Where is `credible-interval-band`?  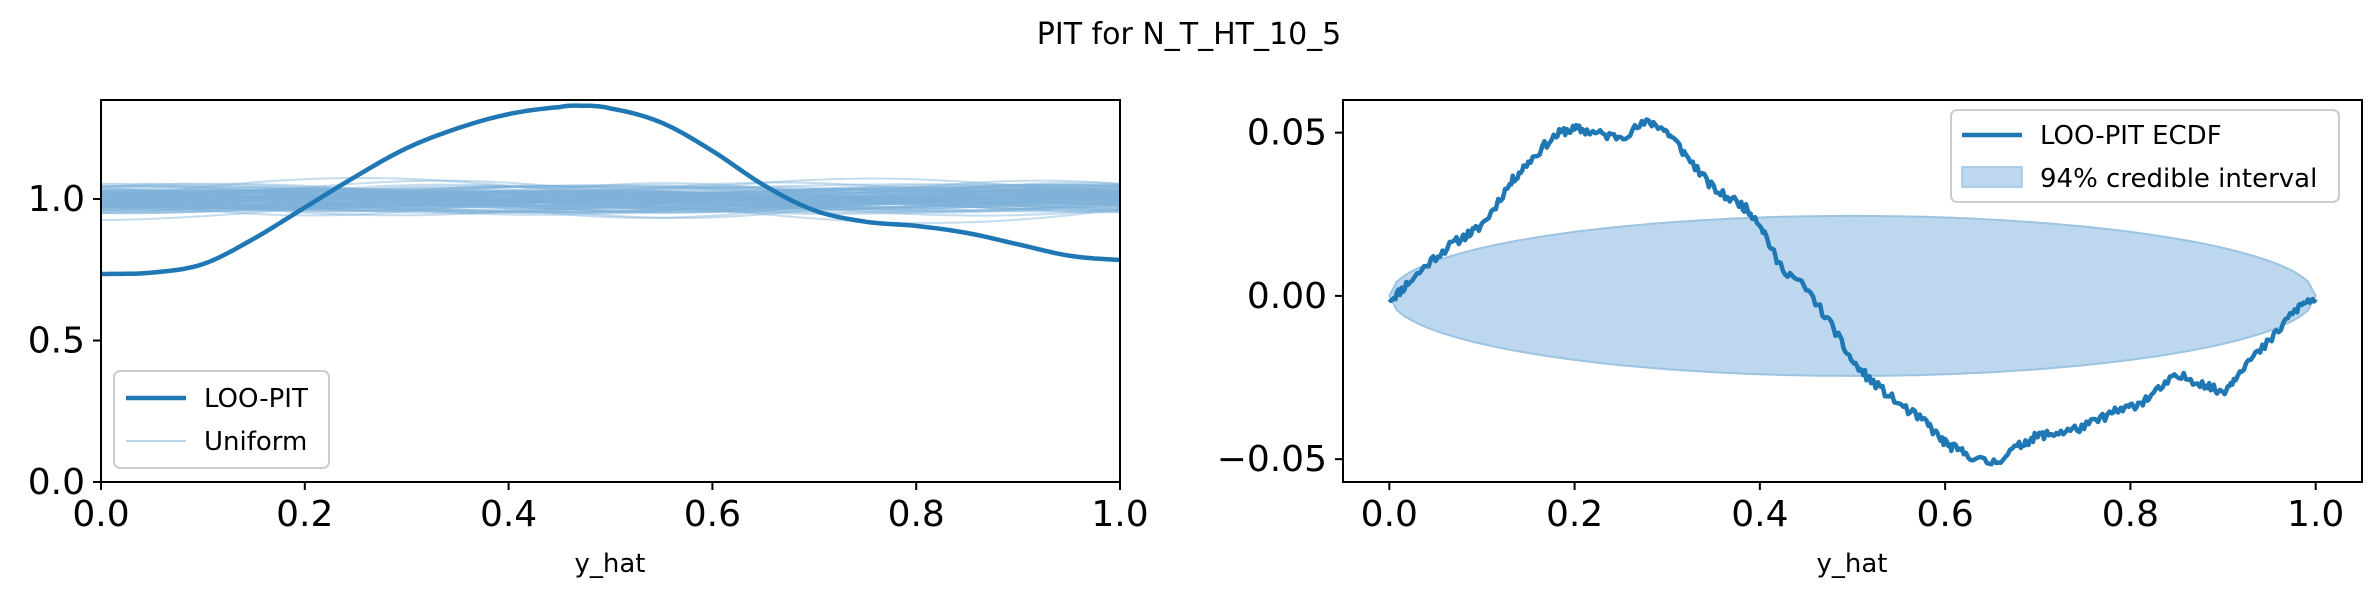 credible-interval-band is located at coordinates (1852, 295).